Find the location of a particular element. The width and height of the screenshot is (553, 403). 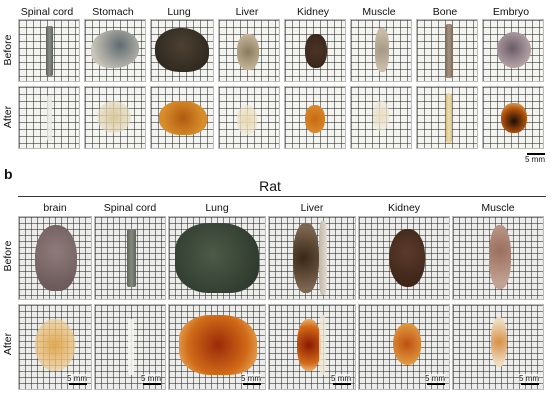

image-b-kidney-after: 5 mm is located at coordinates (404, 347).